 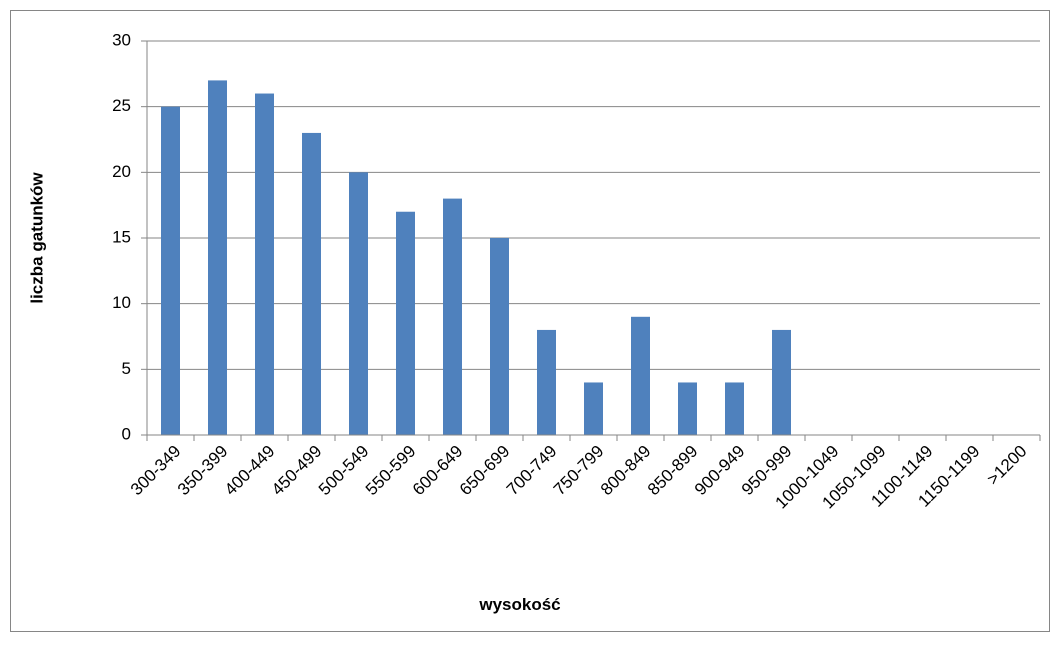 What do you see at coordinates (121, 171) in the screenshot?
I see `y-tick-label: 20` at bounding box center [121, 171].